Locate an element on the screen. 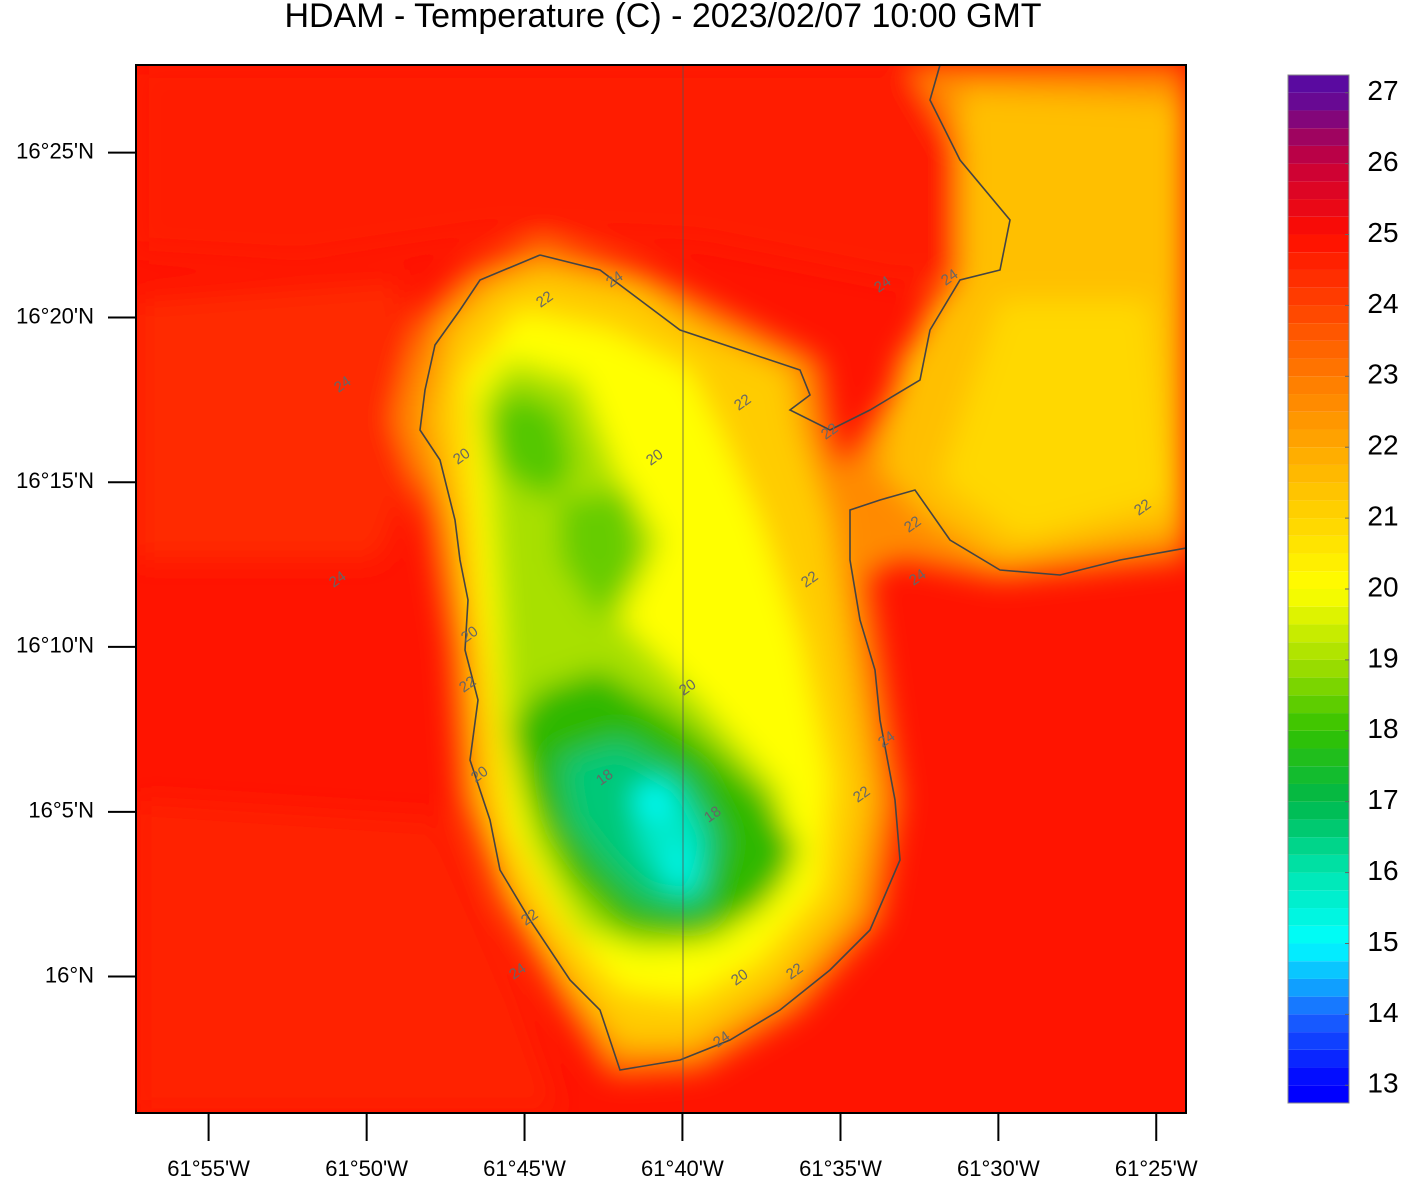 The width and height of the screenshot is (1401, 1185). x-tick-label: 61°25'W is located at coordinates (1156, 1168).